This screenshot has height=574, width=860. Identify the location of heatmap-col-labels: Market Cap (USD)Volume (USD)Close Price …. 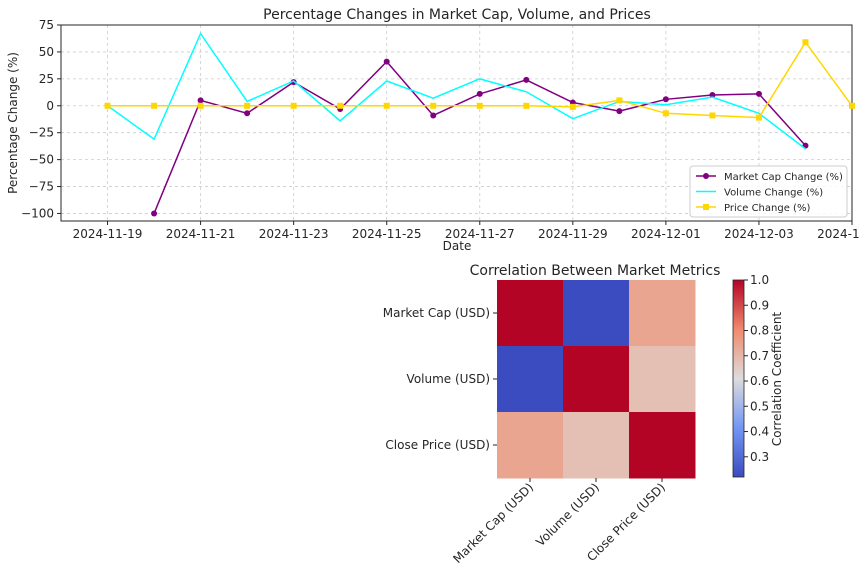
(559, 522).